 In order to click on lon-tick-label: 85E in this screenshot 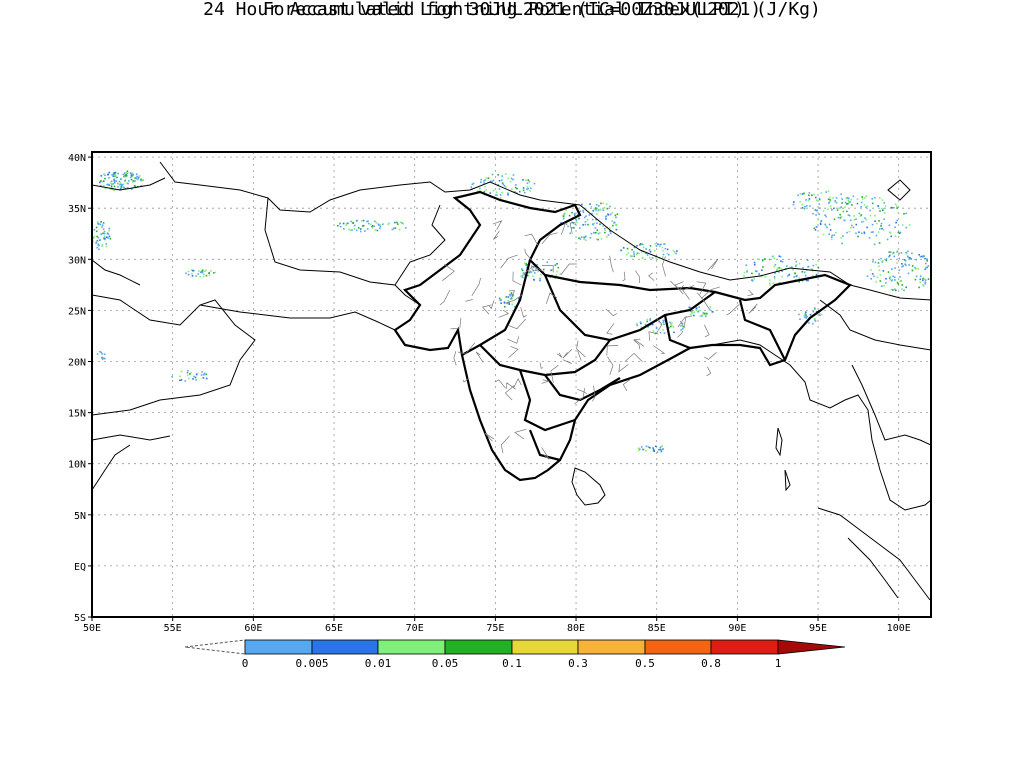, I will do `click(657, 628)`.